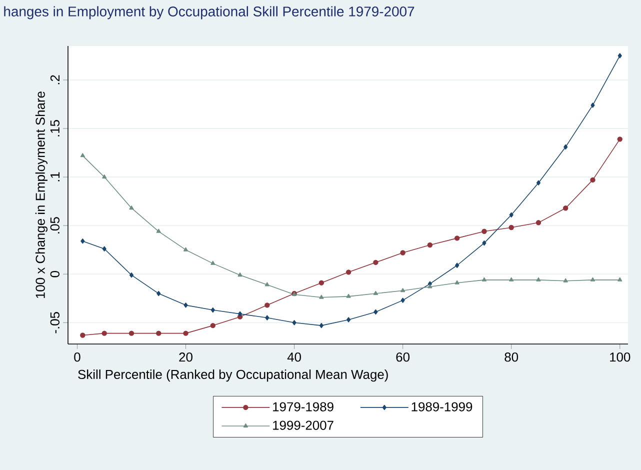 The height and width of the screenshot is (470, 641). What do you see at coordinates (209, 13) in the screenshot?
I see `chart-title: hanges in Employment by Occupational Skill Percentile 1979-2007` at bounding box center [209, 13].